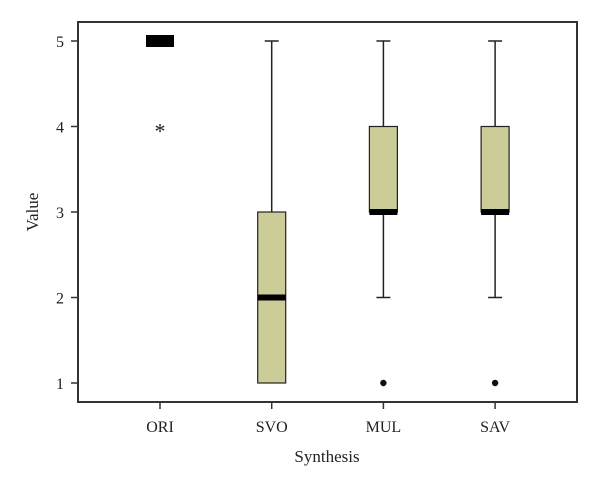 This screenshot has width=600, height=494. Describe the element at coordinates (60, 42) in the screenshot. I see `y-tick-label: 5` at that location.